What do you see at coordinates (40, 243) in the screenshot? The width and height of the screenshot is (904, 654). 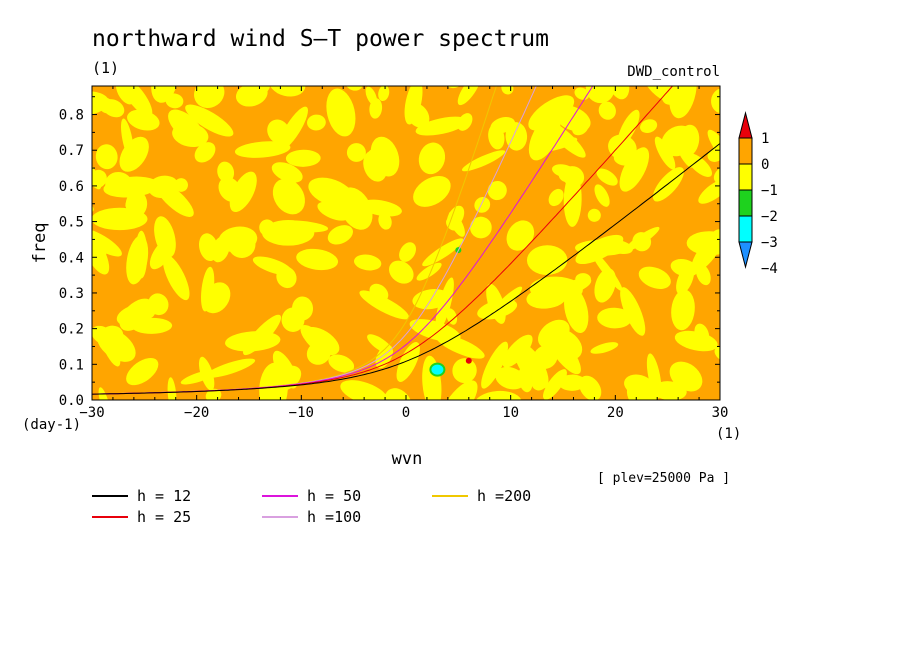 I see `y-axis-title: freq` at bounding box center [40, 243].